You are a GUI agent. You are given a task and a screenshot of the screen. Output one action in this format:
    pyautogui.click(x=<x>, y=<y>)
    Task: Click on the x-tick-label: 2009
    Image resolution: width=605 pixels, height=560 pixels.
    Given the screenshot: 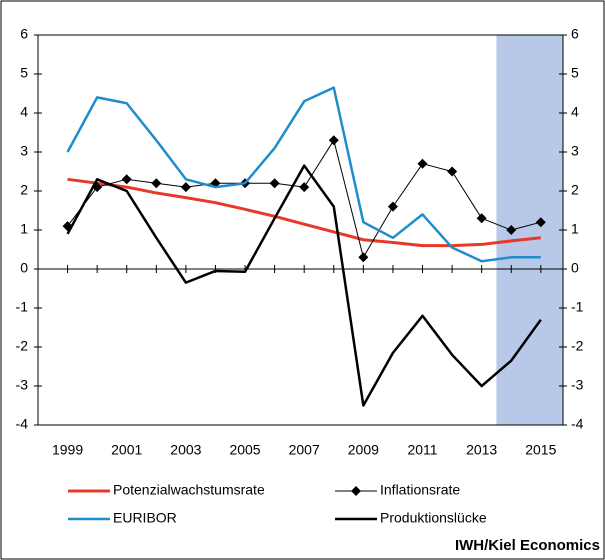 What is the action you would take?
    pyautogui.click(x=363, y=450)
    